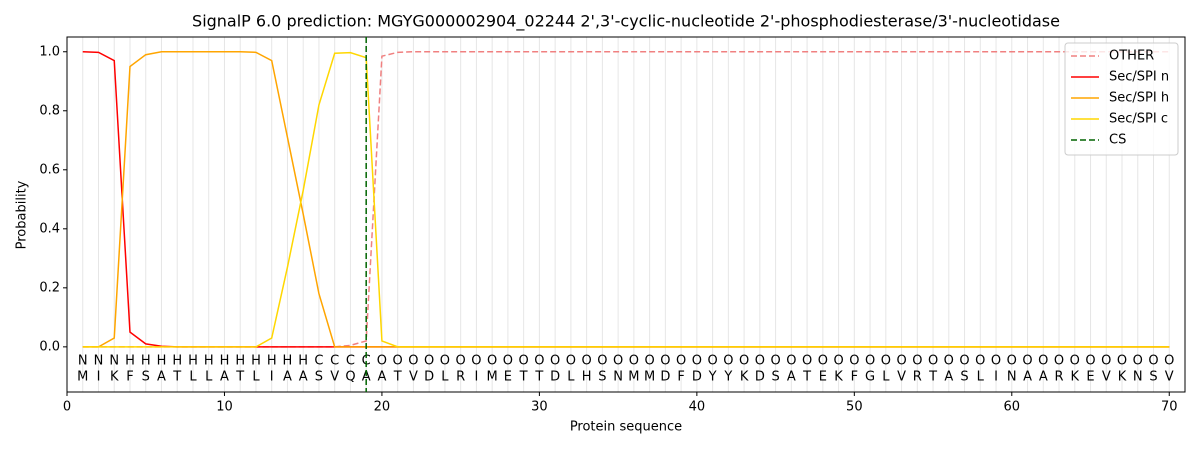 The image size is (1200, 450). What do you see at coordinates (49, 228) in the screenshot?
I see `y-tick-label: 0.4` at bounding box center [49, 228].